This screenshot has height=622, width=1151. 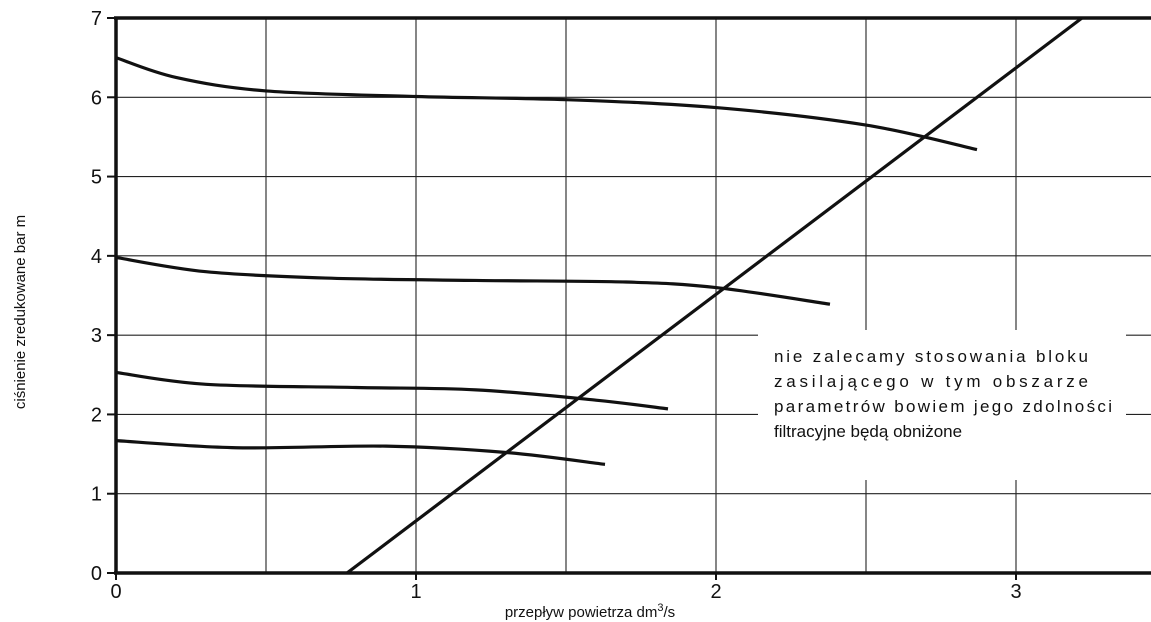 What do you see at coordinates (96, 574) in the screenshot?
I see `y-tick-label: 0` at bounding box center [96, 574].